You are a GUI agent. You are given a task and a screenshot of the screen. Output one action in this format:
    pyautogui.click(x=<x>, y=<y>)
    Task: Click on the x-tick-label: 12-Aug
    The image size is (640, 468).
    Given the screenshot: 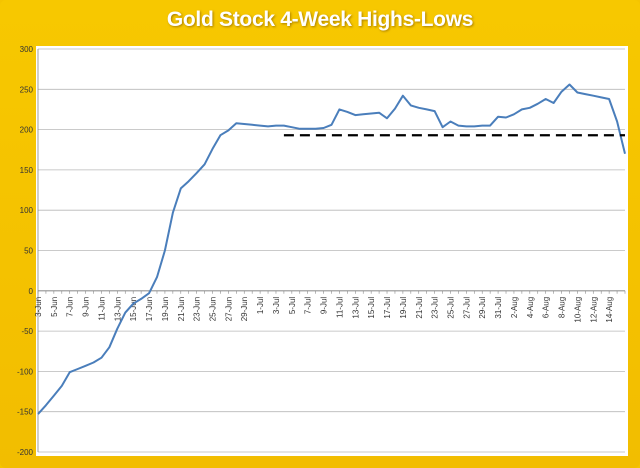 What is the action you would take?
    pyautogui.click(x=593, y=310)
    